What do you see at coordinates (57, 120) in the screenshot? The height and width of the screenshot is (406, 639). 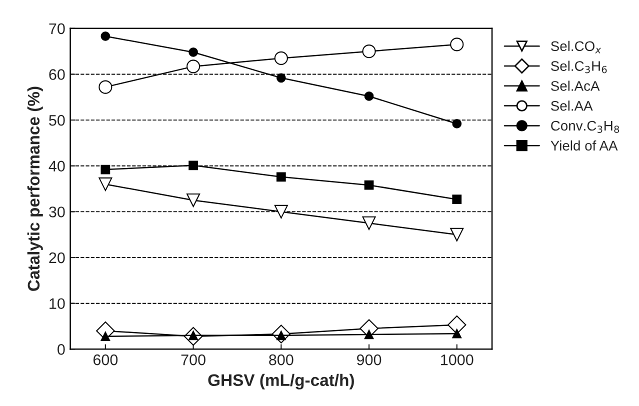 I see `y-tick-label: 50` at bounding box center [57, 120].